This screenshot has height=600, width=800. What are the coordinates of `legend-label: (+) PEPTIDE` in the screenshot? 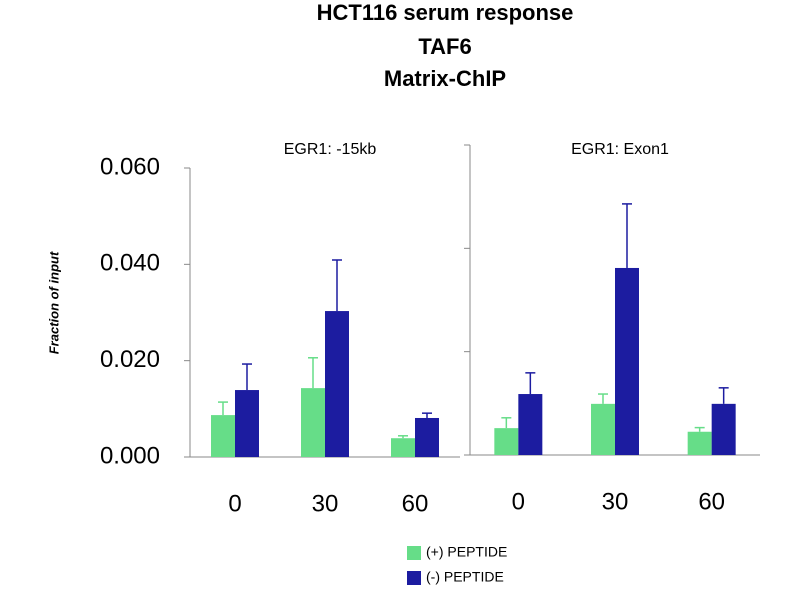 It's located at (466, 552).